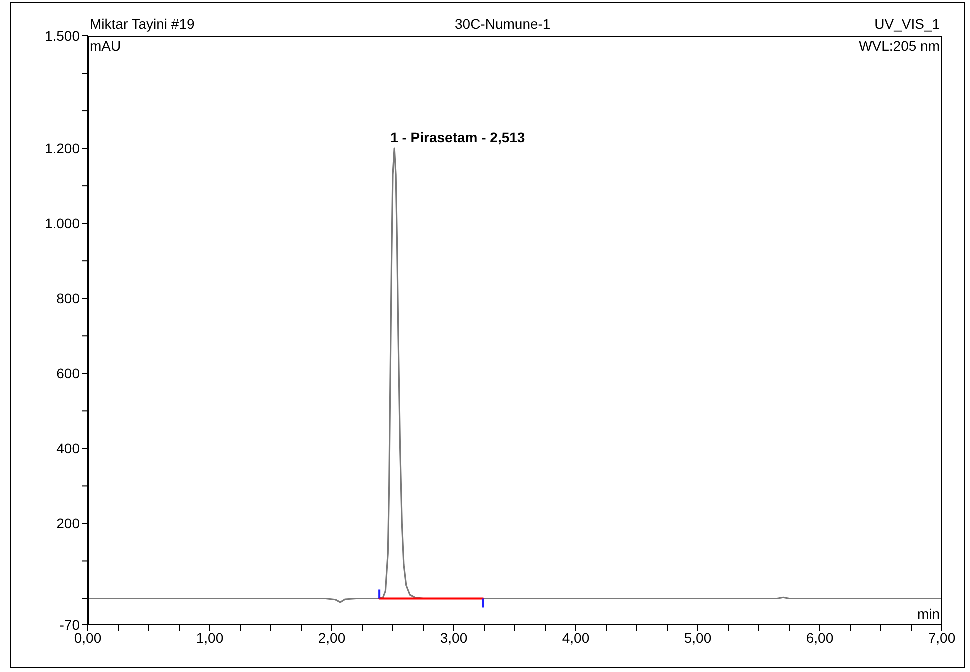 The image size is (970, 672). What do you see at coordinates (62, 148) in the screenshot?
I see `y-tick-label: 1.200` at bounding box center [62, 148].